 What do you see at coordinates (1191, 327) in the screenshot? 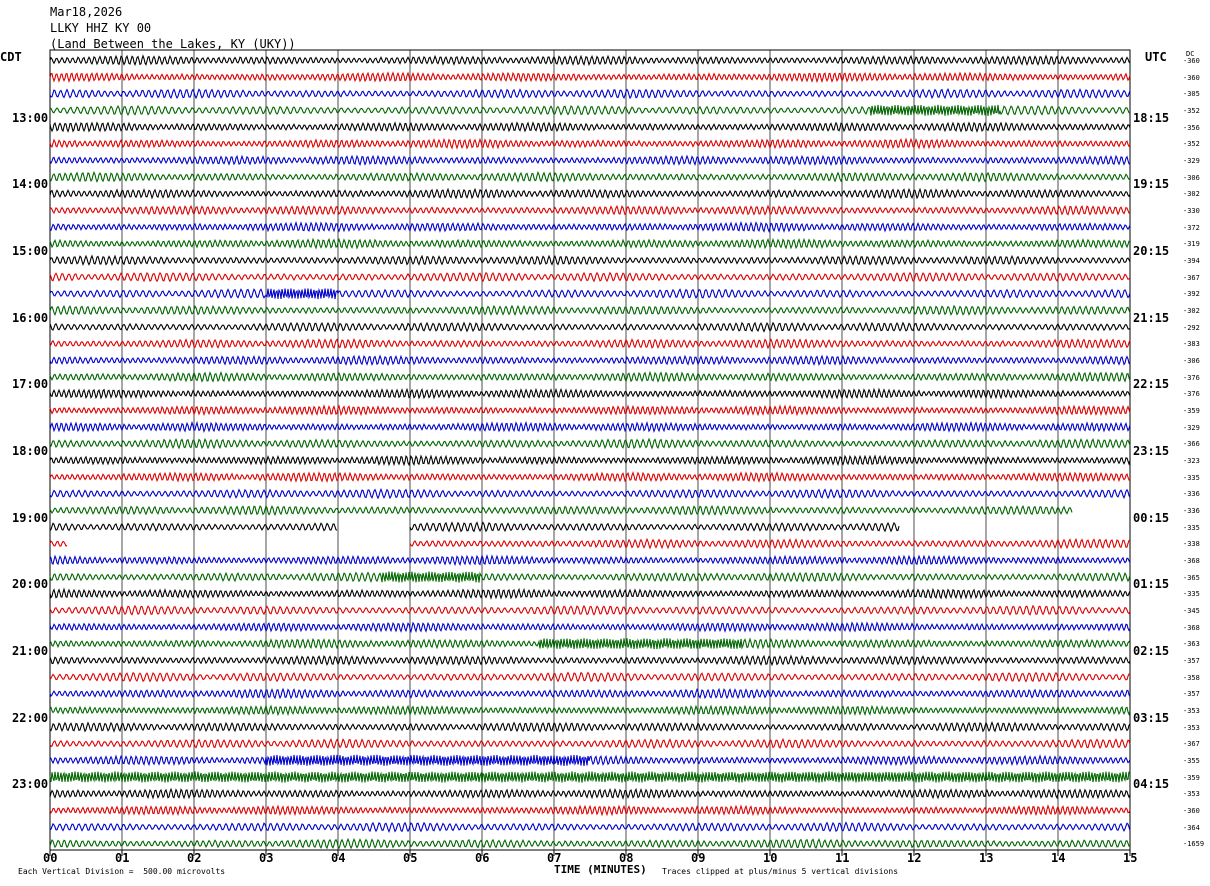
I see `dc-value-label: -292` at bounding box center [1191, 327].